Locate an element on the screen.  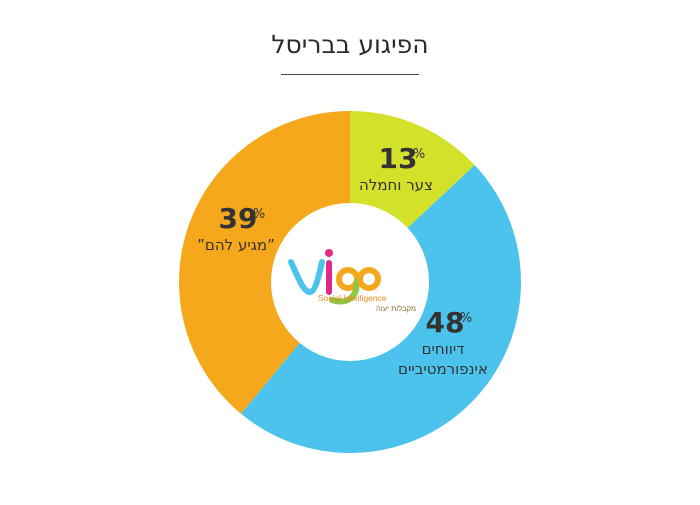
category-label-informative-reports-line-2: אינפורמטיביים is located at coordinates (443, 369).